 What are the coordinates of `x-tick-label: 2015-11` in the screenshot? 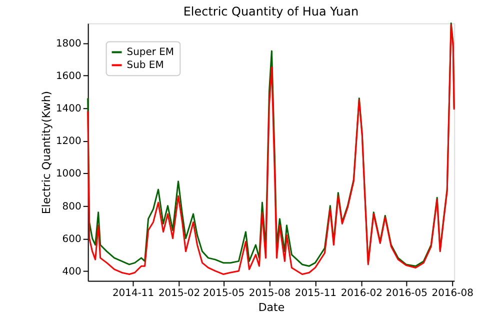 It's located at (315, 294).